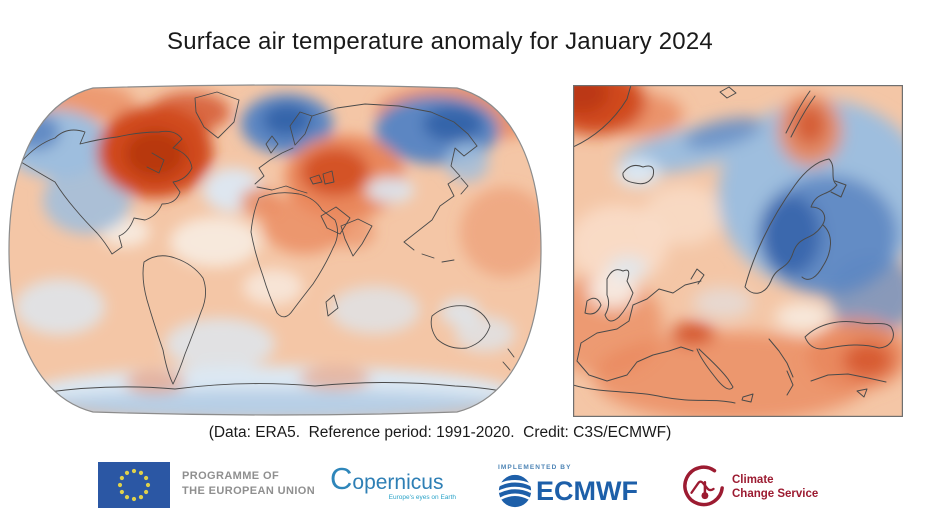 The width and height of the screenshot is (932, 524). What do you see at coordinates (753, 480) in the screenshot?
I see `c3s-label-line1: Climate` at bounding box center [753, 480].